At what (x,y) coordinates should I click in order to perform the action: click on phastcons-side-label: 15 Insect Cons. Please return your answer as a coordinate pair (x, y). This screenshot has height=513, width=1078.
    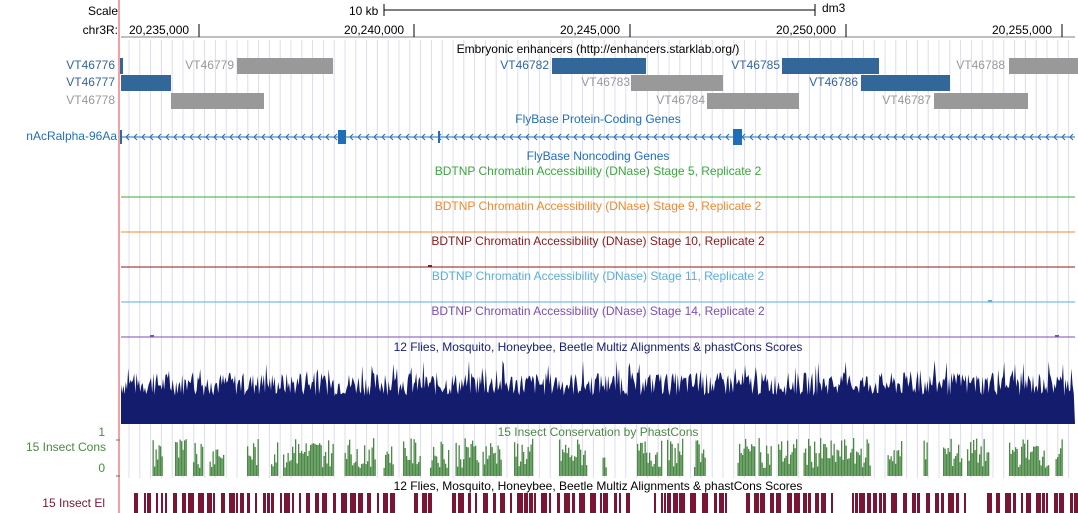
    Looking at the image, I should click on (65, 447).